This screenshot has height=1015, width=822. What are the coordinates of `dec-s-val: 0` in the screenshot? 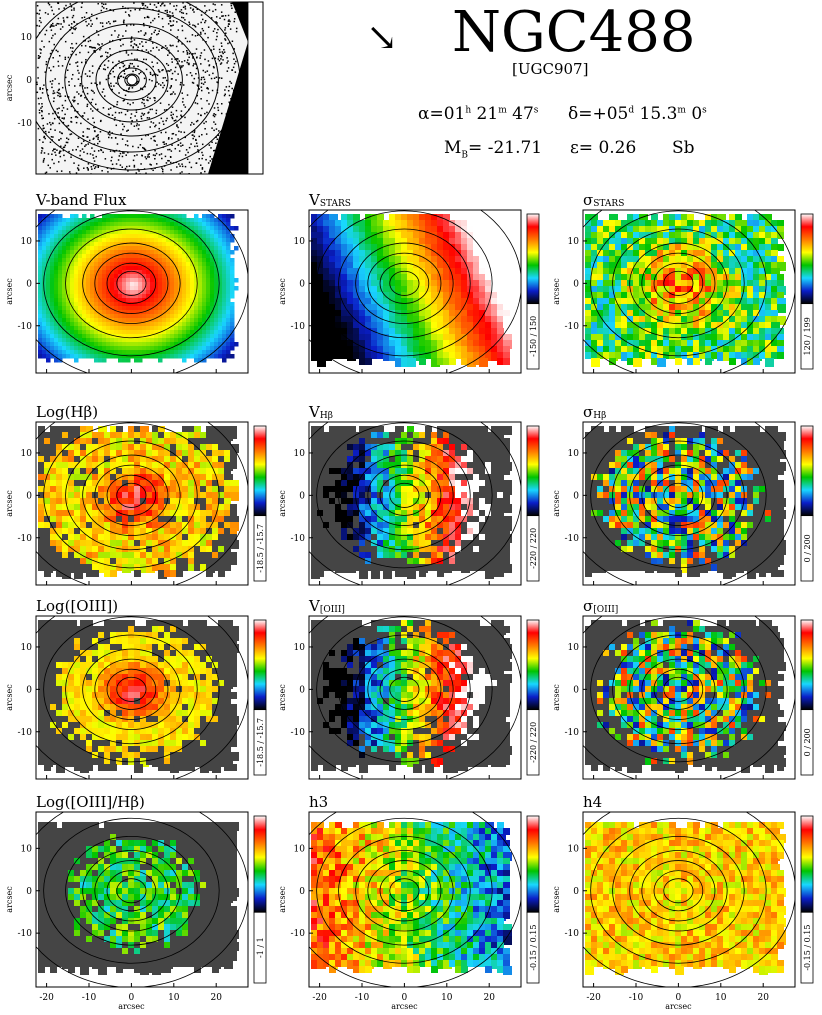 It's located at (694, 114).